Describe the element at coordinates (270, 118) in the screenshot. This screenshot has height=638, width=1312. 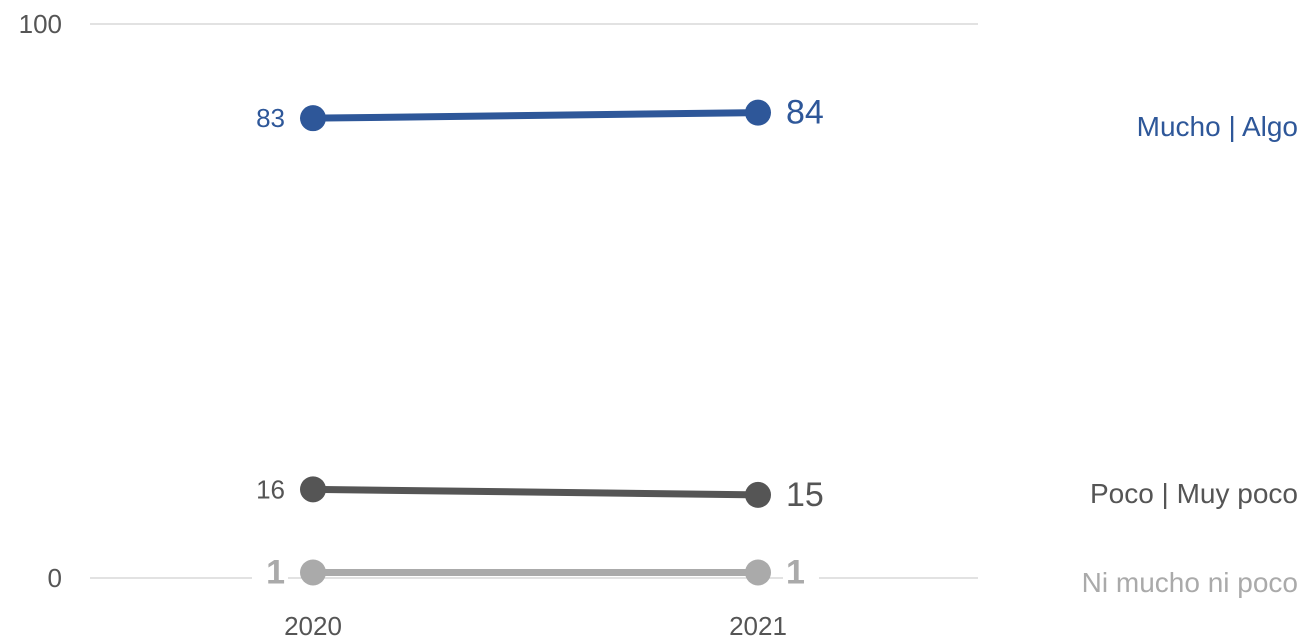
I see `data-label: 83` at that location.